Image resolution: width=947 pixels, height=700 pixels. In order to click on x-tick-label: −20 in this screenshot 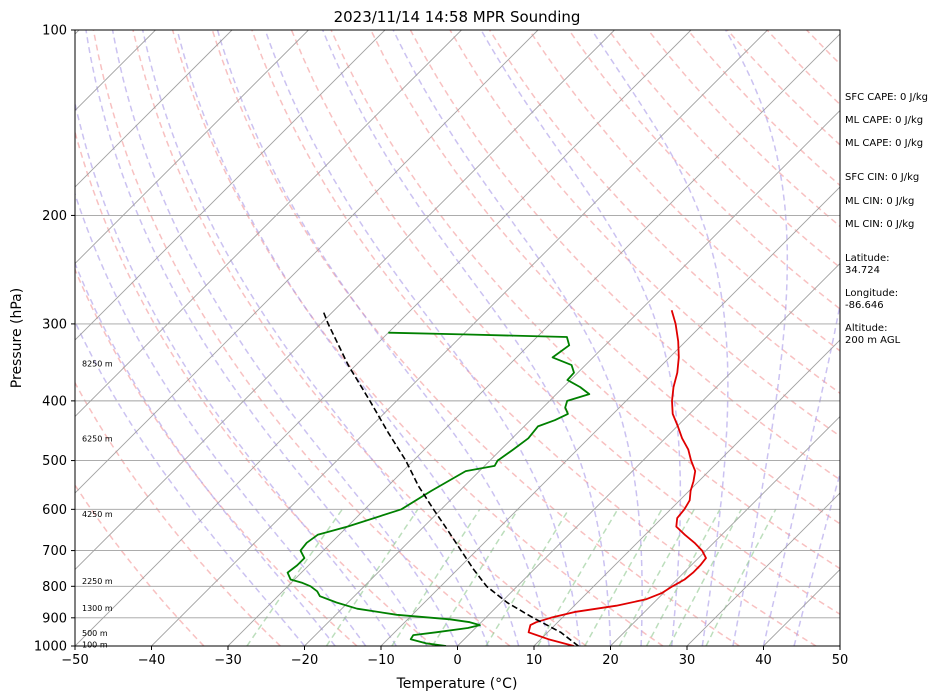, I will do `click(304, 660)`.